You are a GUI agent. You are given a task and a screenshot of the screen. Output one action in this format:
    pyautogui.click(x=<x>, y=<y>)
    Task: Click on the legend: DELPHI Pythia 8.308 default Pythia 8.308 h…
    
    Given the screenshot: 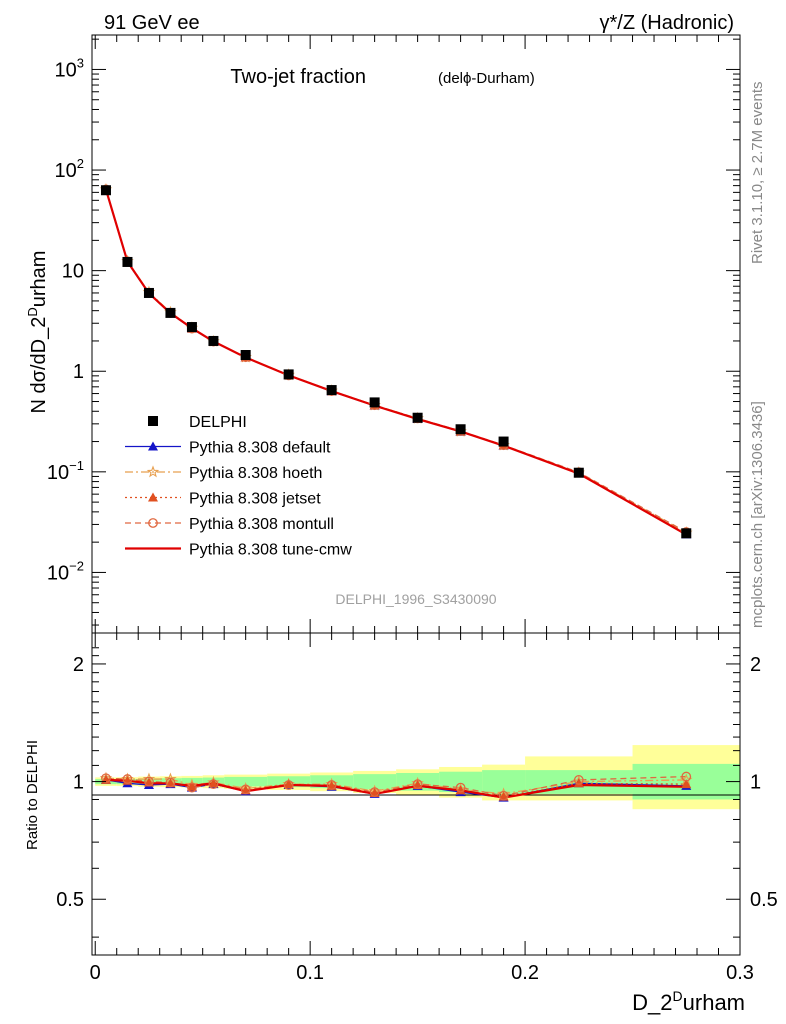 What is the action you would take?
    pyautogui.click(x=238, y=486)
    